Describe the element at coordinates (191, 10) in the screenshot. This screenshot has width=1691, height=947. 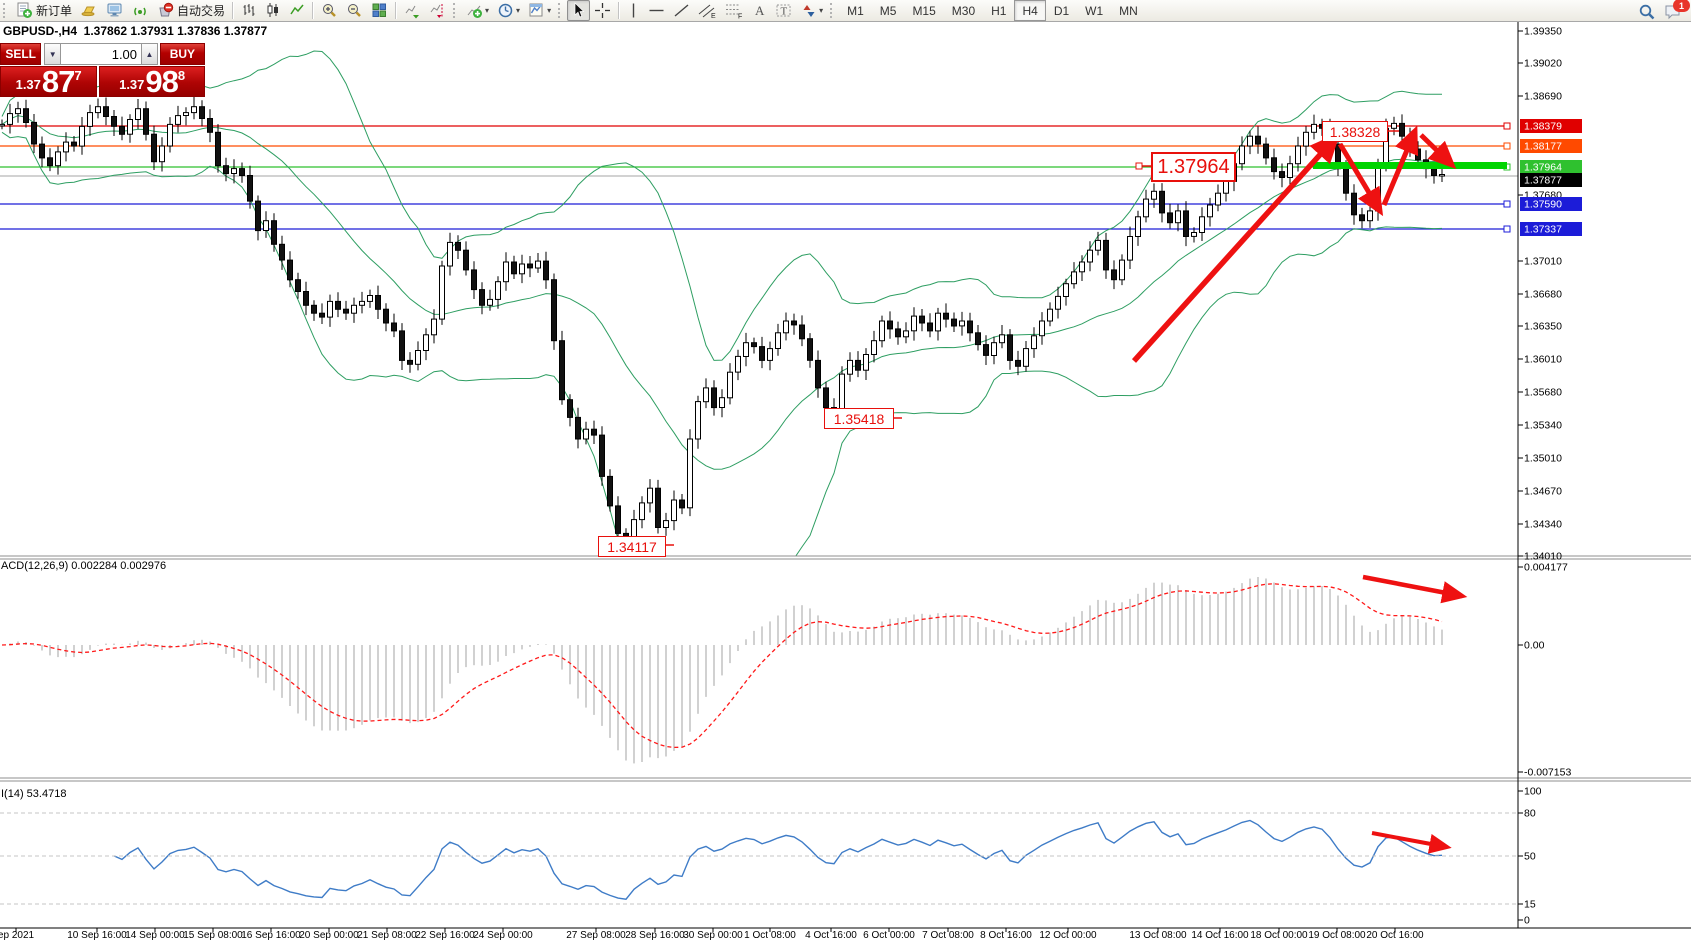
I see `auto-trading-button: 自动交易` at that location.